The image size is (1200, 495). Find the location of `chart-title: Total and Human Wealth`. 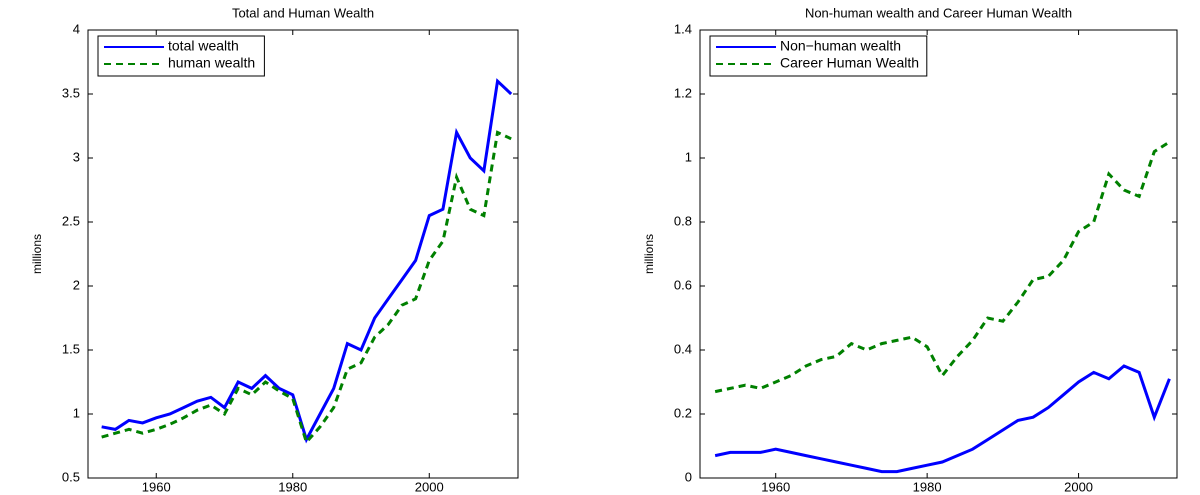

chart-title: Total and Human Wealth is located at coordinates (303, 12).